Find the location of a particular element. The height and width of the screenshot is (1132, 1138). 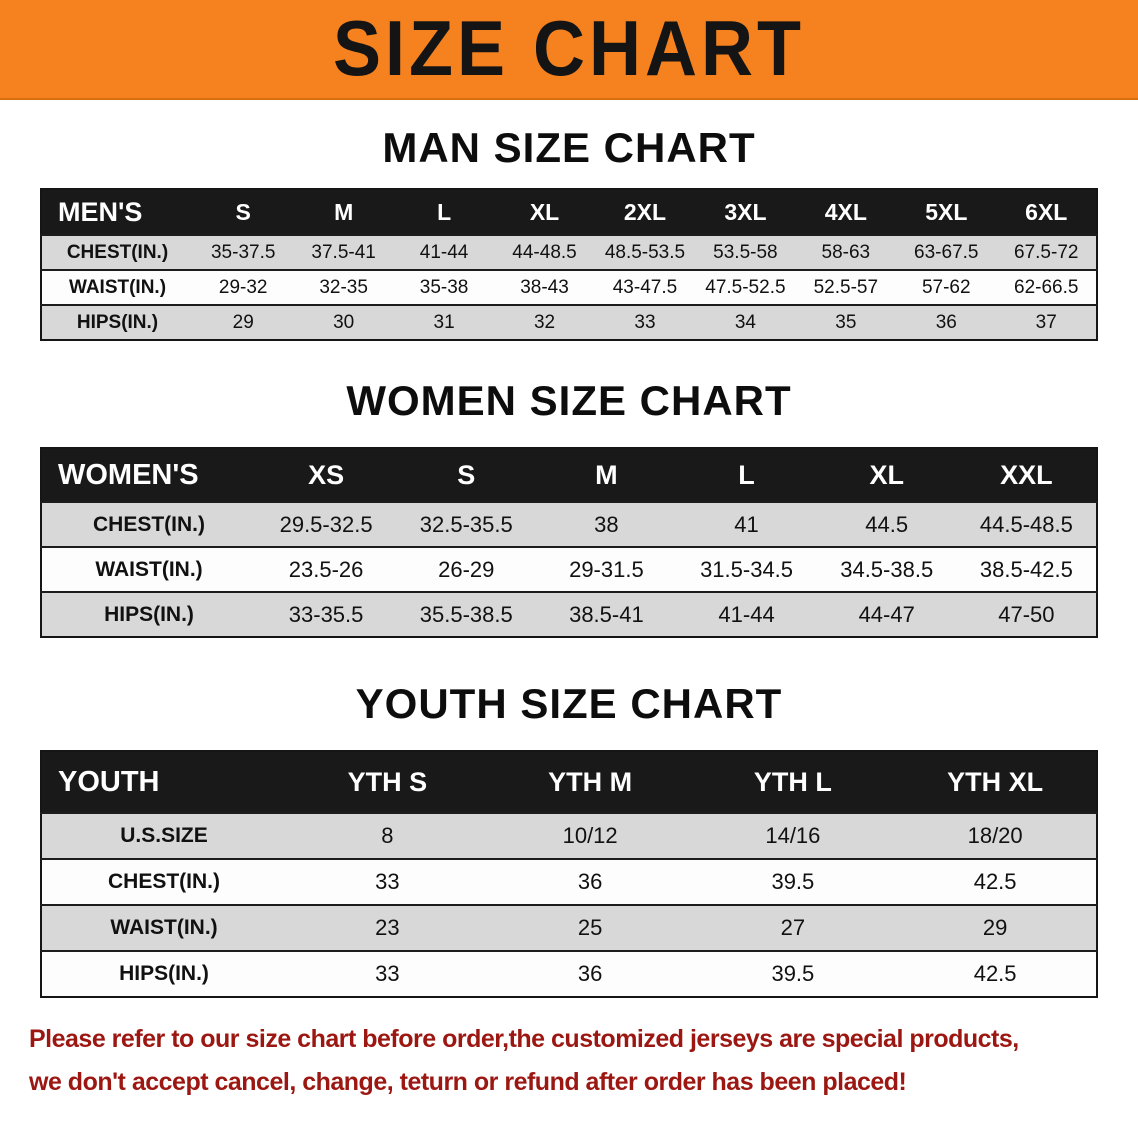

table-cell: 35-38 is located at coordinates (444, 287).